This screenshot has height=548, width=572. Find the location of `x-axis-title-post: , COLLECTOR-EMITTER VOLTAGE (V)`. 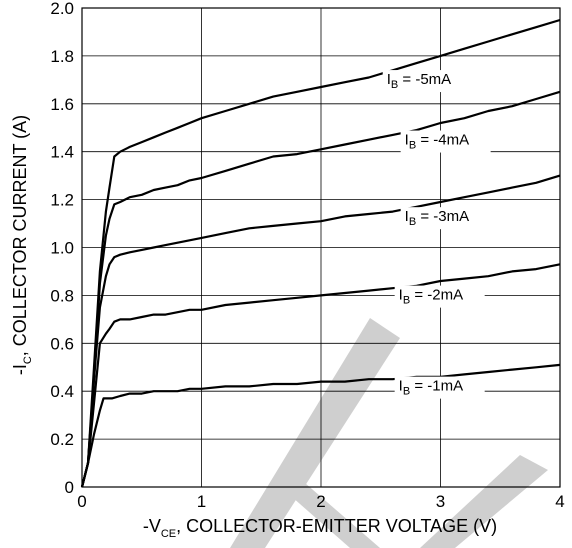

x-axis-title-post: , COLLECTOR-EMITTER VOLTAGE (V) is located at coordinates (336, 526).